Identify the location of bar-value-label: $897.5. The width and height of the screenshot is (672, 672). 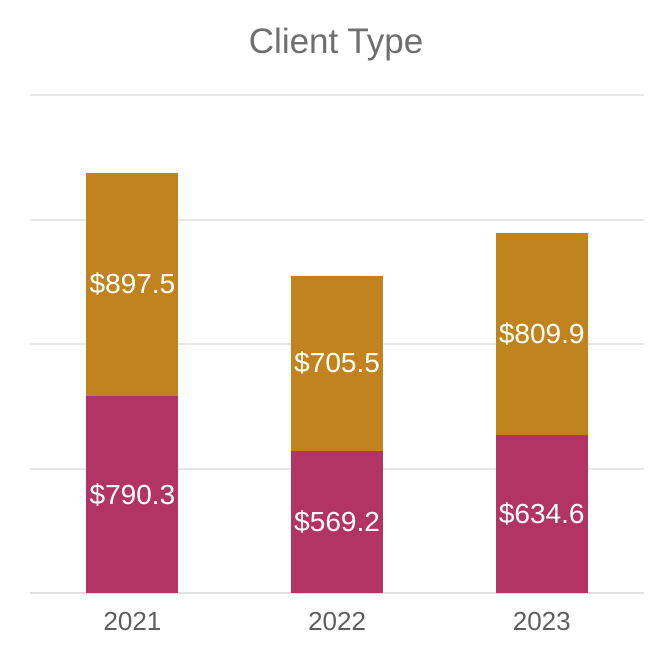
(132, 284).